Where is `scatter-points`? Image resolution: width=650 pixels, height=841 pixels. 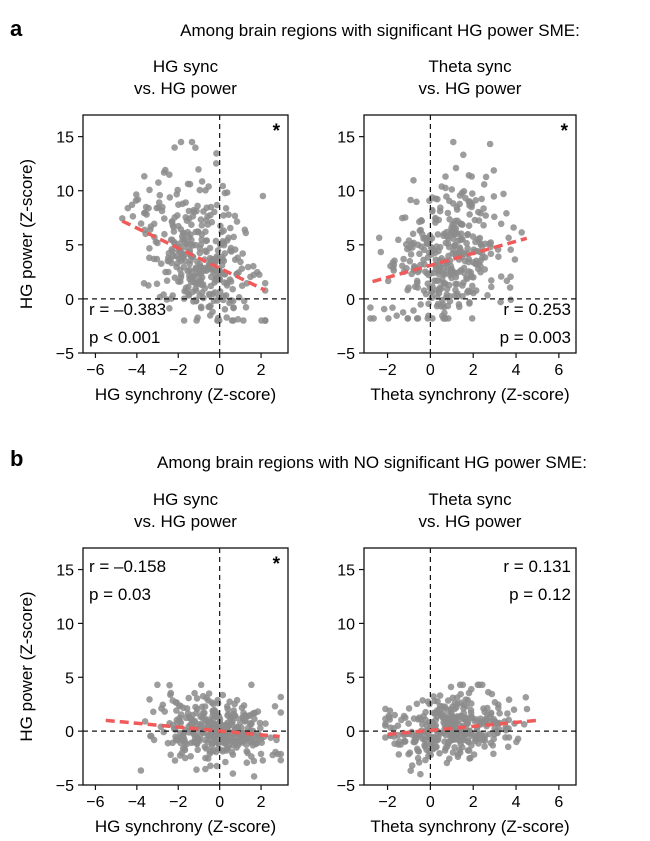 scatter-points is located at coordinates (446, 230).